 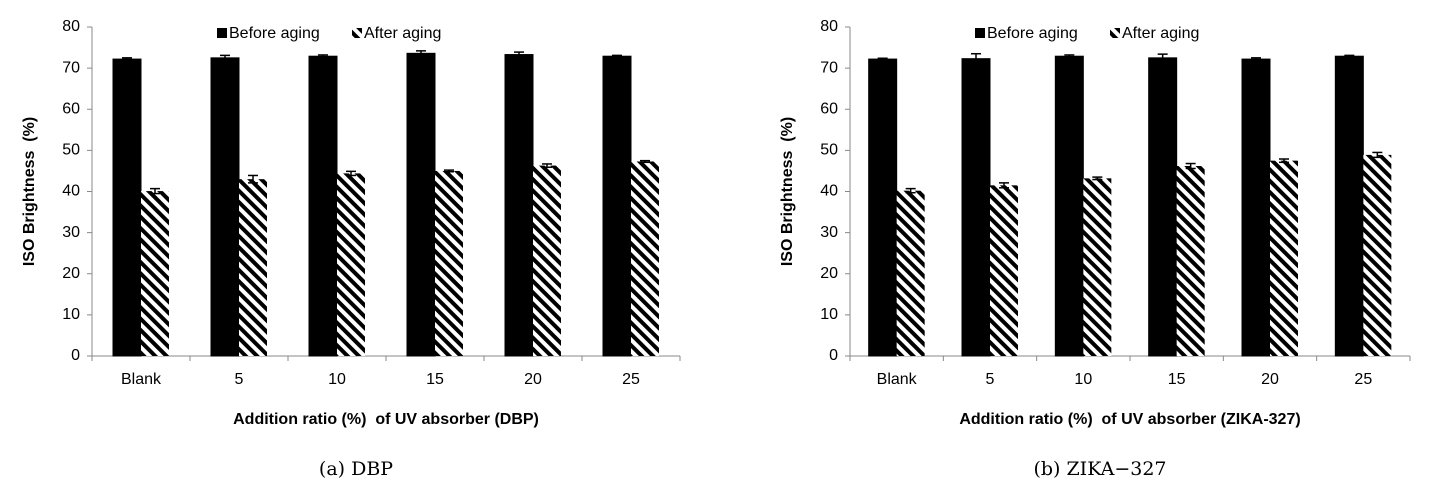 What do you see at coordinates (356, 469) in the screenshot?
I see `caption: (a) DBP` at bounding box center [356, 469].